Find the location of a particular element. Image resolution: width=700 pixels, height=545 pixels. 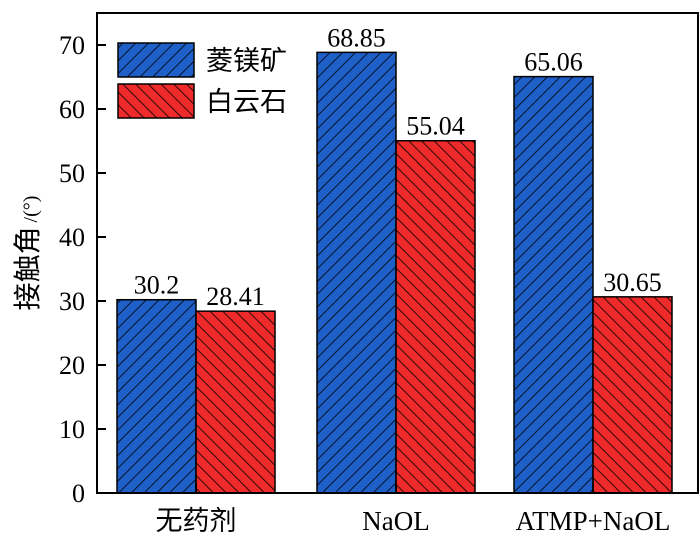

y-tick-label: 10 is located at coordinates (72, 429).